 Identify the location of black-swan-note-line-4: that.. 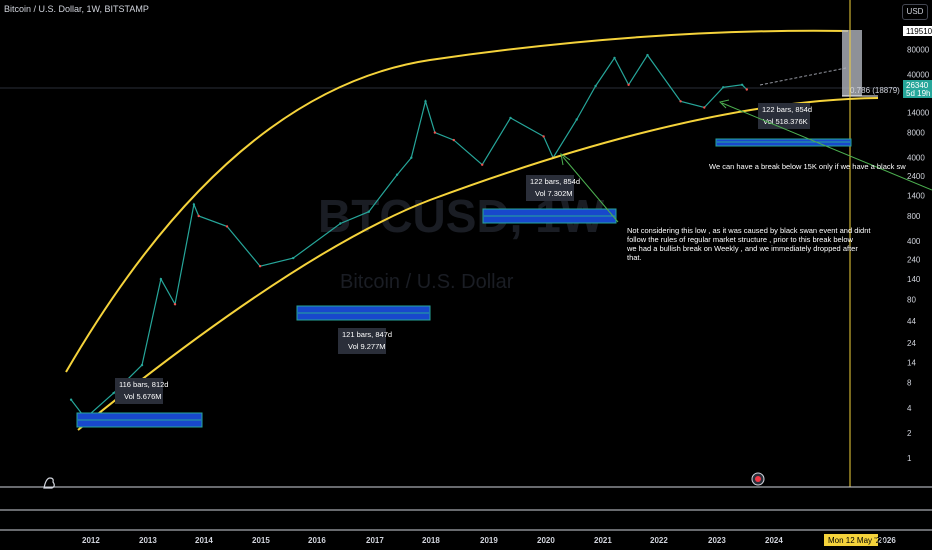
(634, 257).